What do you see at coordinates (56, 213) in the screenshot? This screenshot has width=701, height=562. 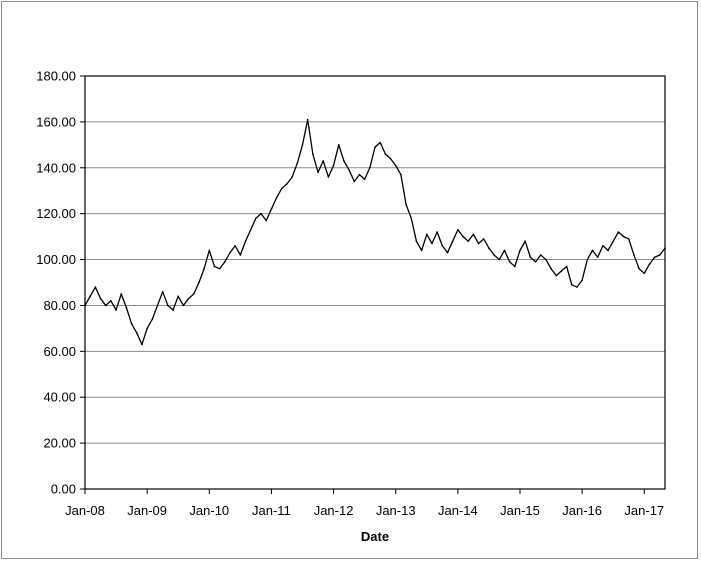 I see `y-tick-label: 120.00` at bounding box center [56, 213].